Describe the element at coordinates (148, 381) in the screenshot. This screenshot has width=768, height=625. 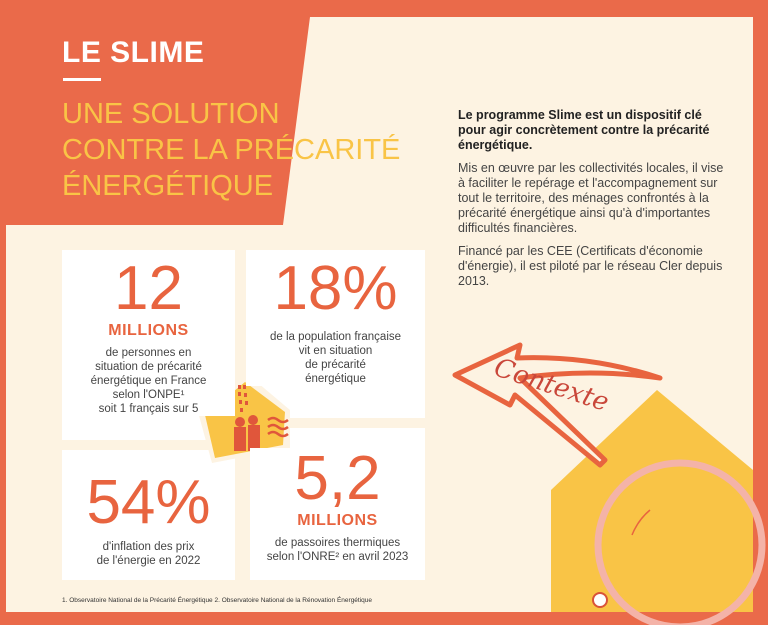
I see `stat-text: énergétique en France` at that location.